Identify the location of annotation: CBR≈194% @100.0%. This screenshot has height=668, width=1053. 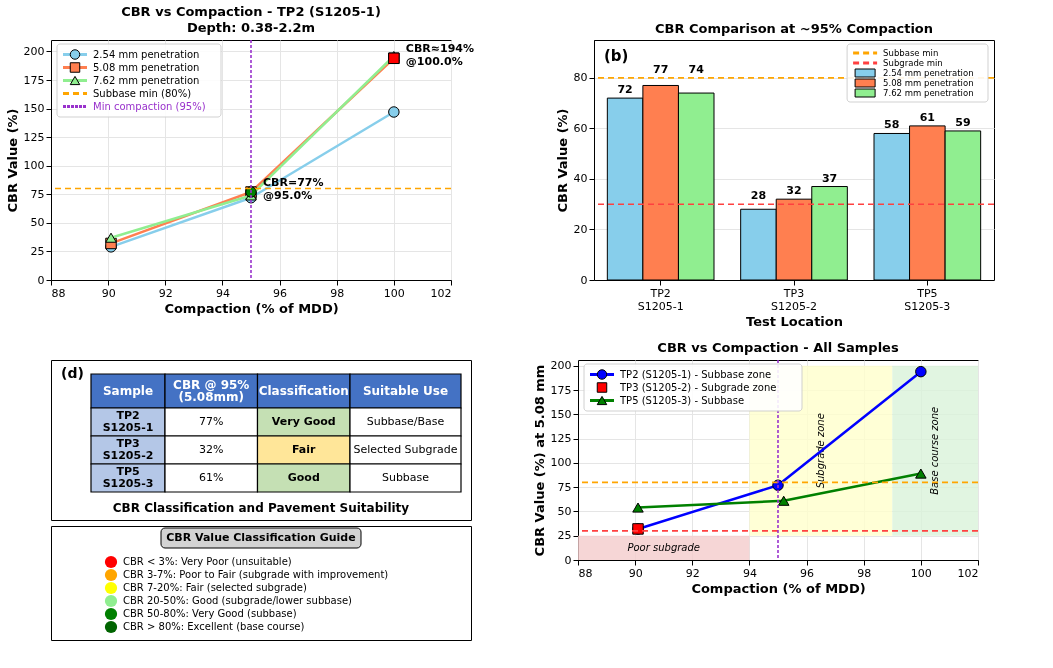
(439, 54).